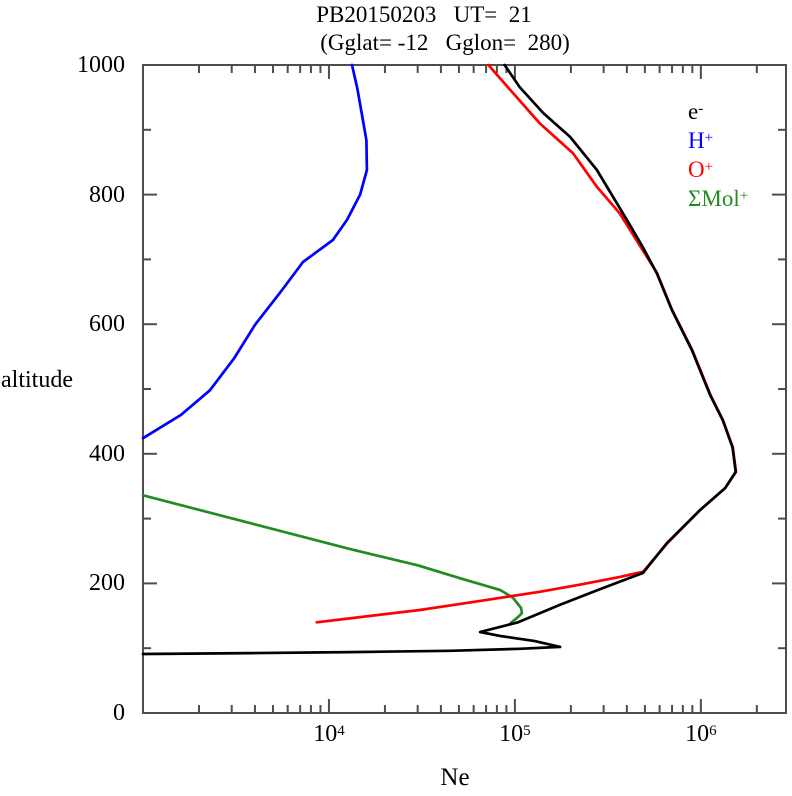 The width and height of the screenshot is (792, 796). What do you see at coordinates (37, 380) in the screenshot?
I see `y-axis-label: altitude` at bounding box center [37, 380].